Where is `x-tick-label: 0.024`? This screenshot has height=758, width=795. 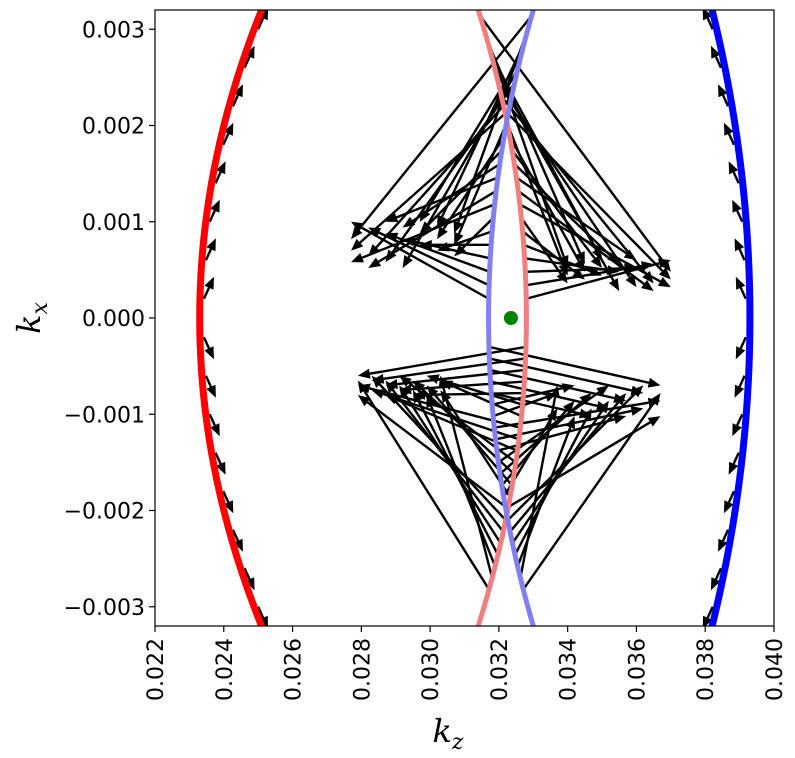 x-tick-label: 0.024 is located at coordinates (225, 669).